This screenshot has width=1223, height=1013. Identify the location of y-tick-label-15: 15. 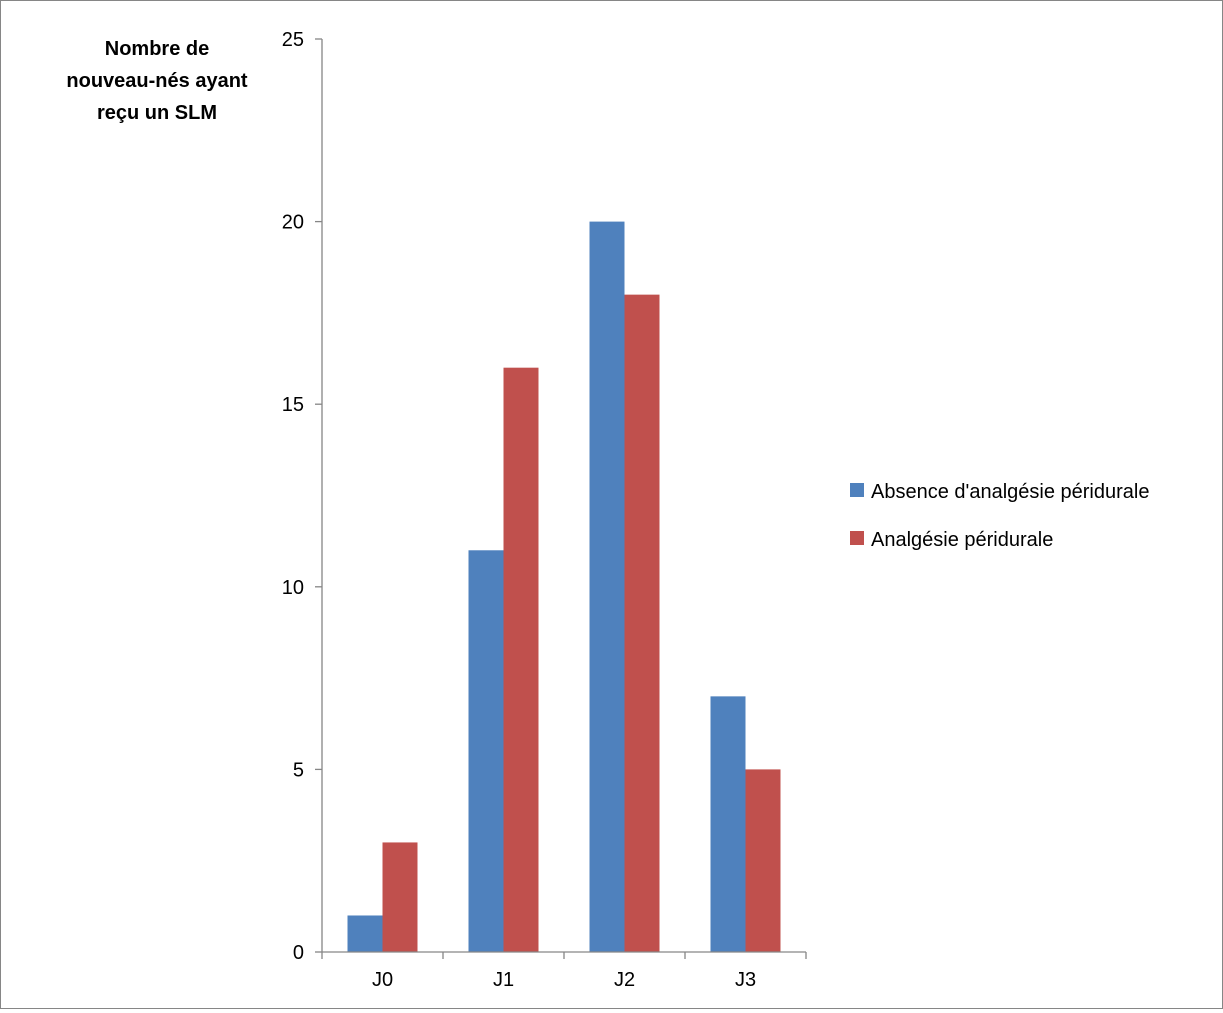
(293, 405).